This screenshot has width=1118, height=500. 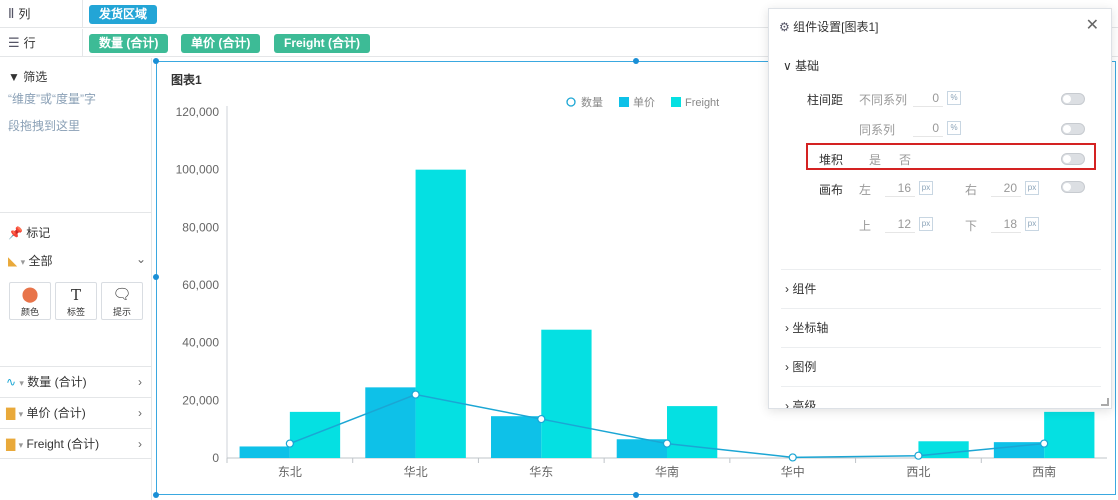 I want to click on stack-toggle, so click(x=1073, y=159).